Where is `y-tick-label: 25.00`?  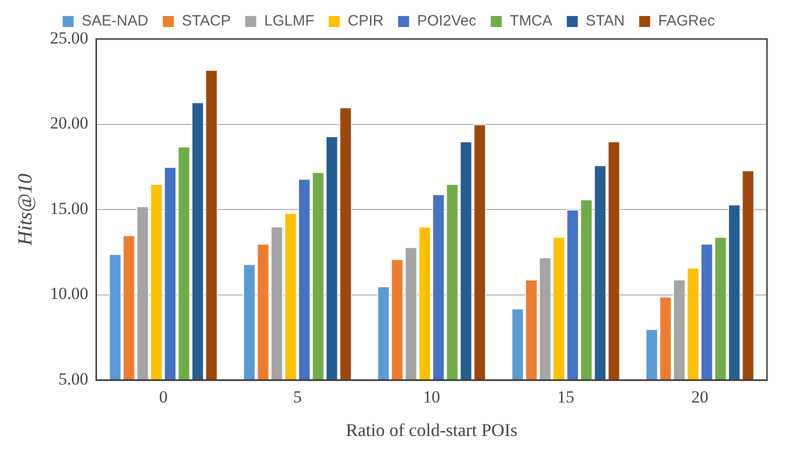
y-tick-label: 25.00 is located at coordinates (69, 38).